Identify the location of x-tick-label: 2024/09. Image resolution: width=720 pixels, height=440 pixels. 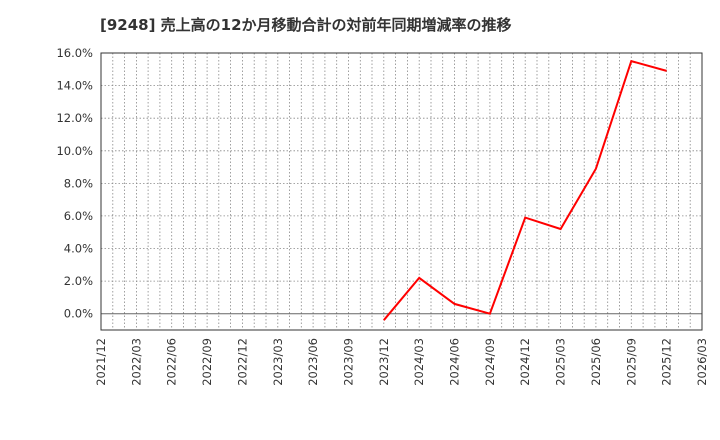
(490, 362).